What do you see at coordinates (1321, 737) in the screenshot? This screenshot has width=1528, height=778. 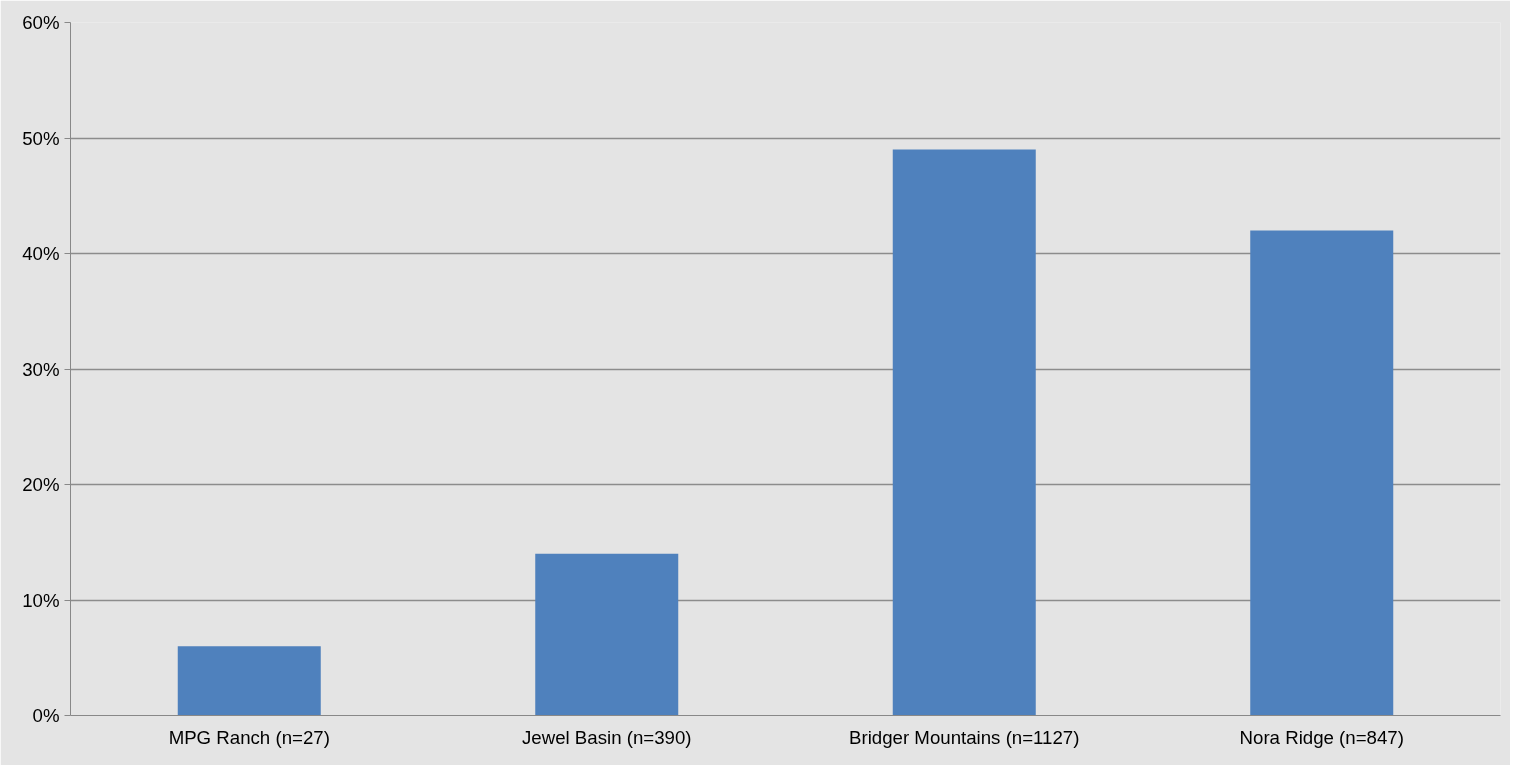 I see `x-tick-label: Nora Ridge (n=847)` at bounding box center [1321, 737].